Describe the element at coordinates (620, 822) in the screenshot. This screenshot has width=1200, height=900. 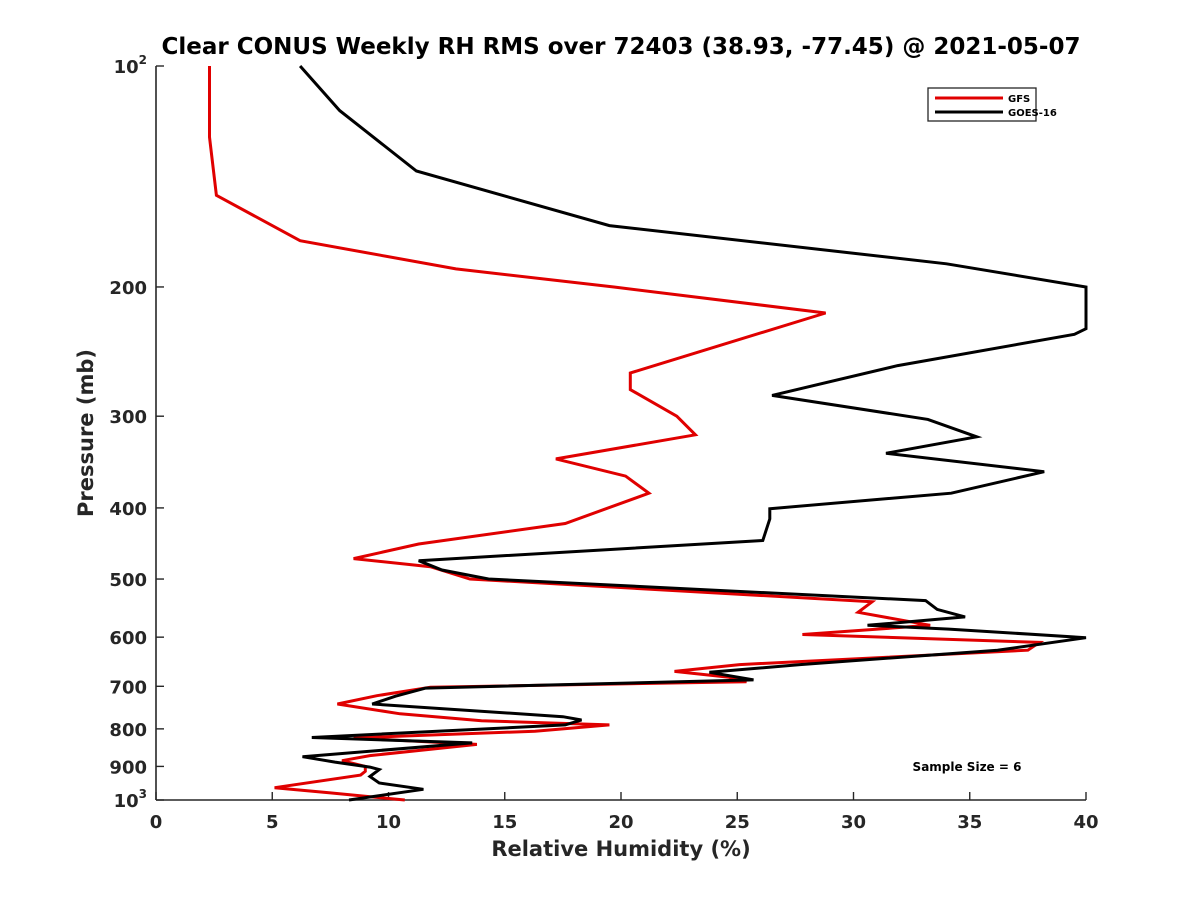
I see `x-tick-label: 20` at that location.